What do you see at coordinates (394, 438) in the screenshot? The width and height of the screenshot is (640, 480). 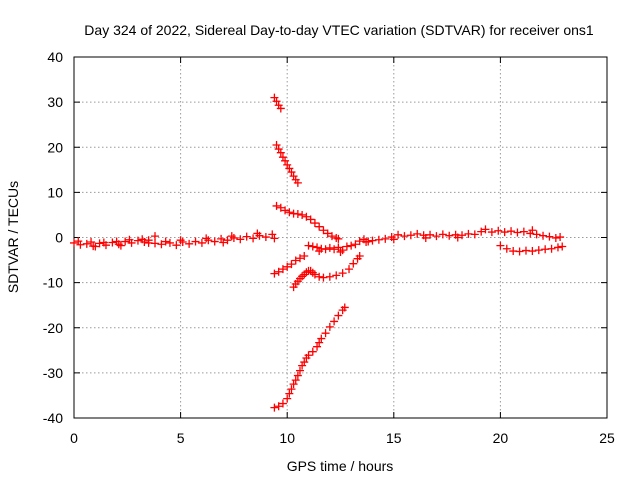 I see `x-tick-label: 15` at bounding box center [394, 438].